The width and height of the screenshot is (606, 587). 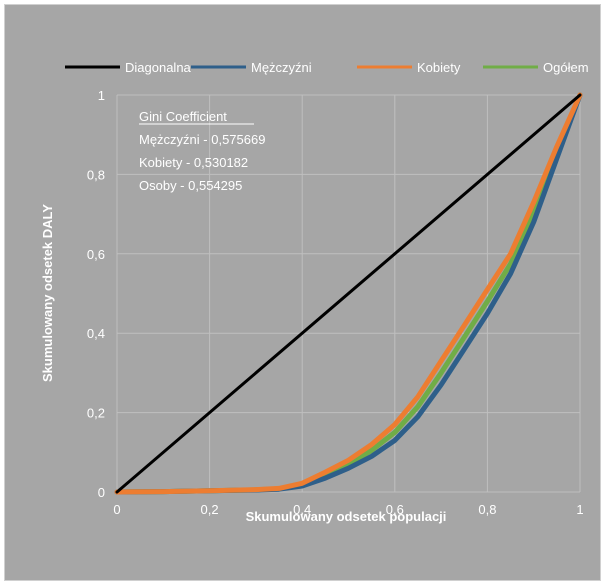 I want to click on x-tick-label: 0, so click(x=116, y=509).